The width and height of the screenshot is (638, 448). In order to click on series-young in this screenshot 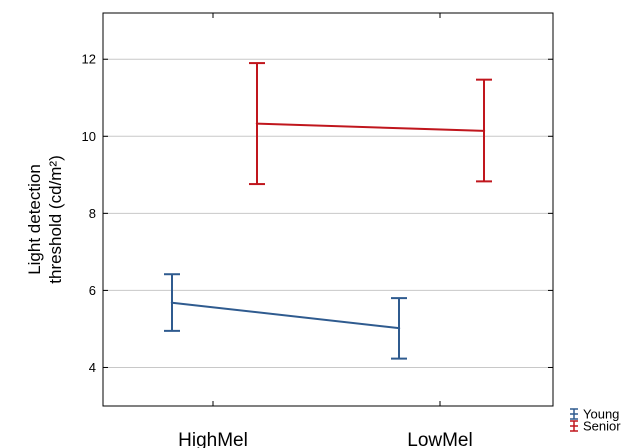, I will do `click(285, 316)`.